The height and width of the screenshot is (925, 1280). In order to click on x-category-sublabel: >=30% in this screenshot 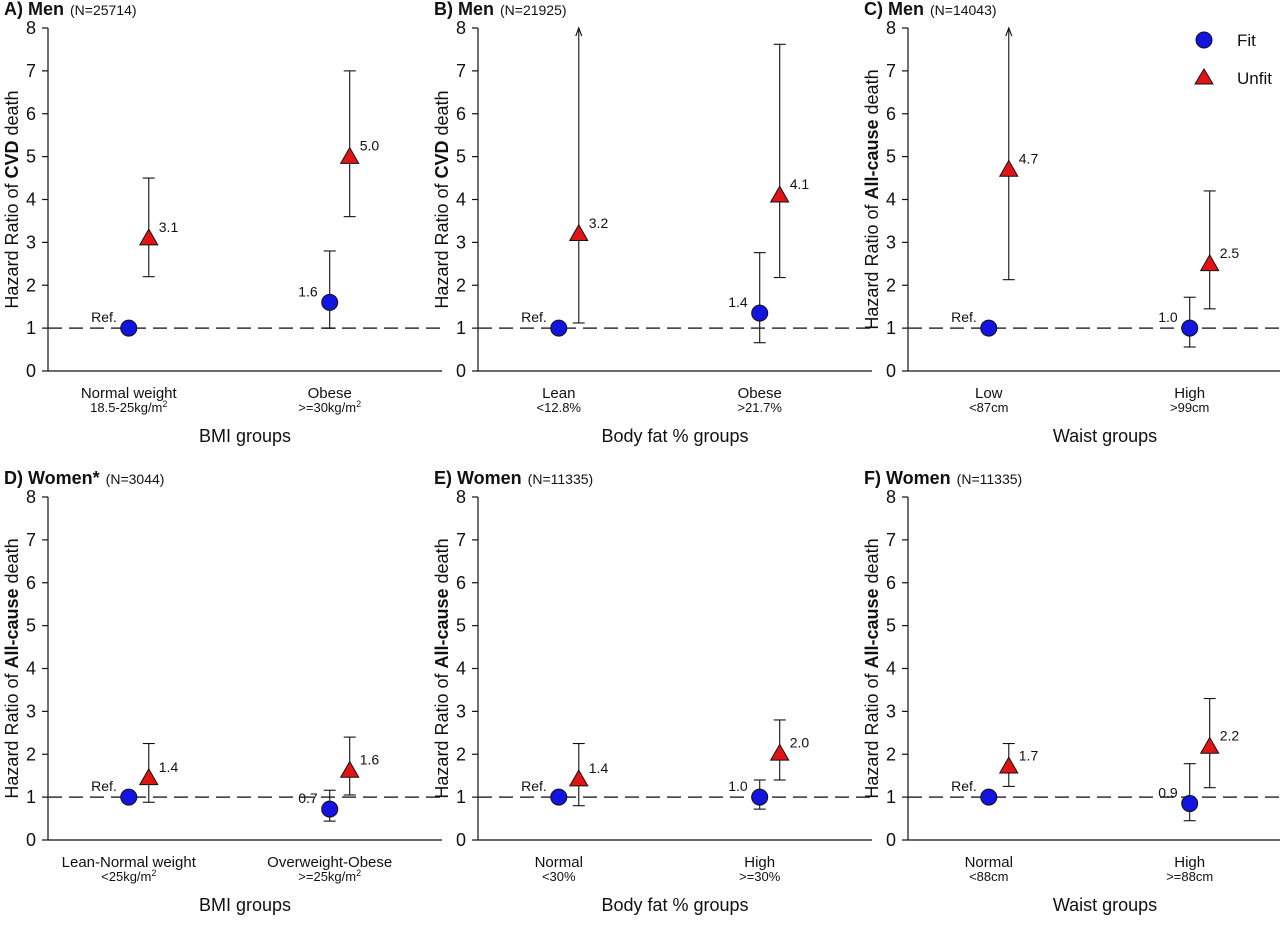, I will do `click(760, 876)`.